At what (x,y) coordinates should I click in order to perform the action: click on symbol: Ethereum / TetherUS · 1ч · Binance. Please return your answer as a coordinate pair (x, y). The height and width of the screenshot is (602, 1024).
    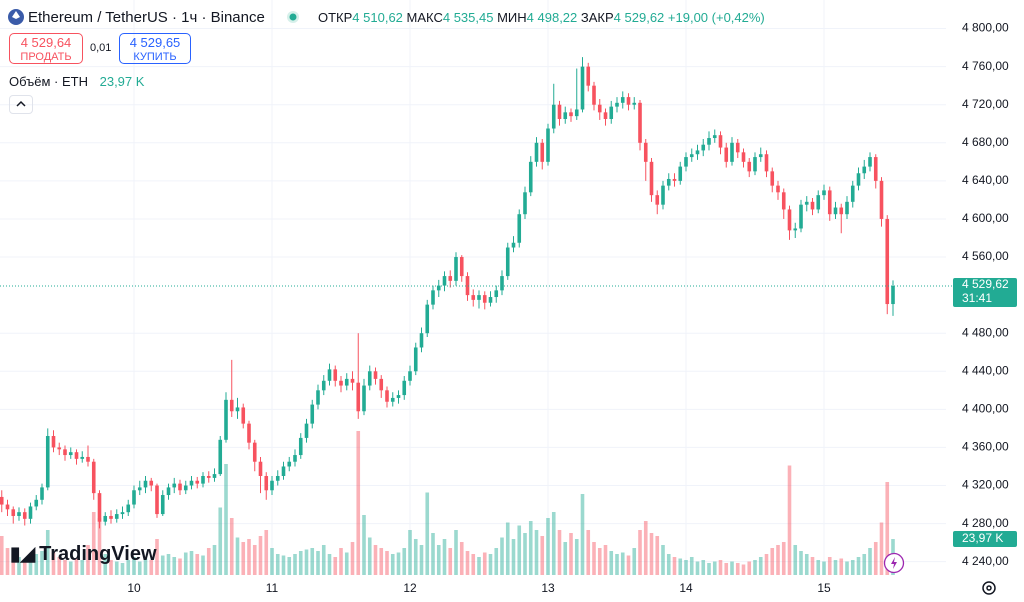
    Looking at the image, I should click on (146, 17).